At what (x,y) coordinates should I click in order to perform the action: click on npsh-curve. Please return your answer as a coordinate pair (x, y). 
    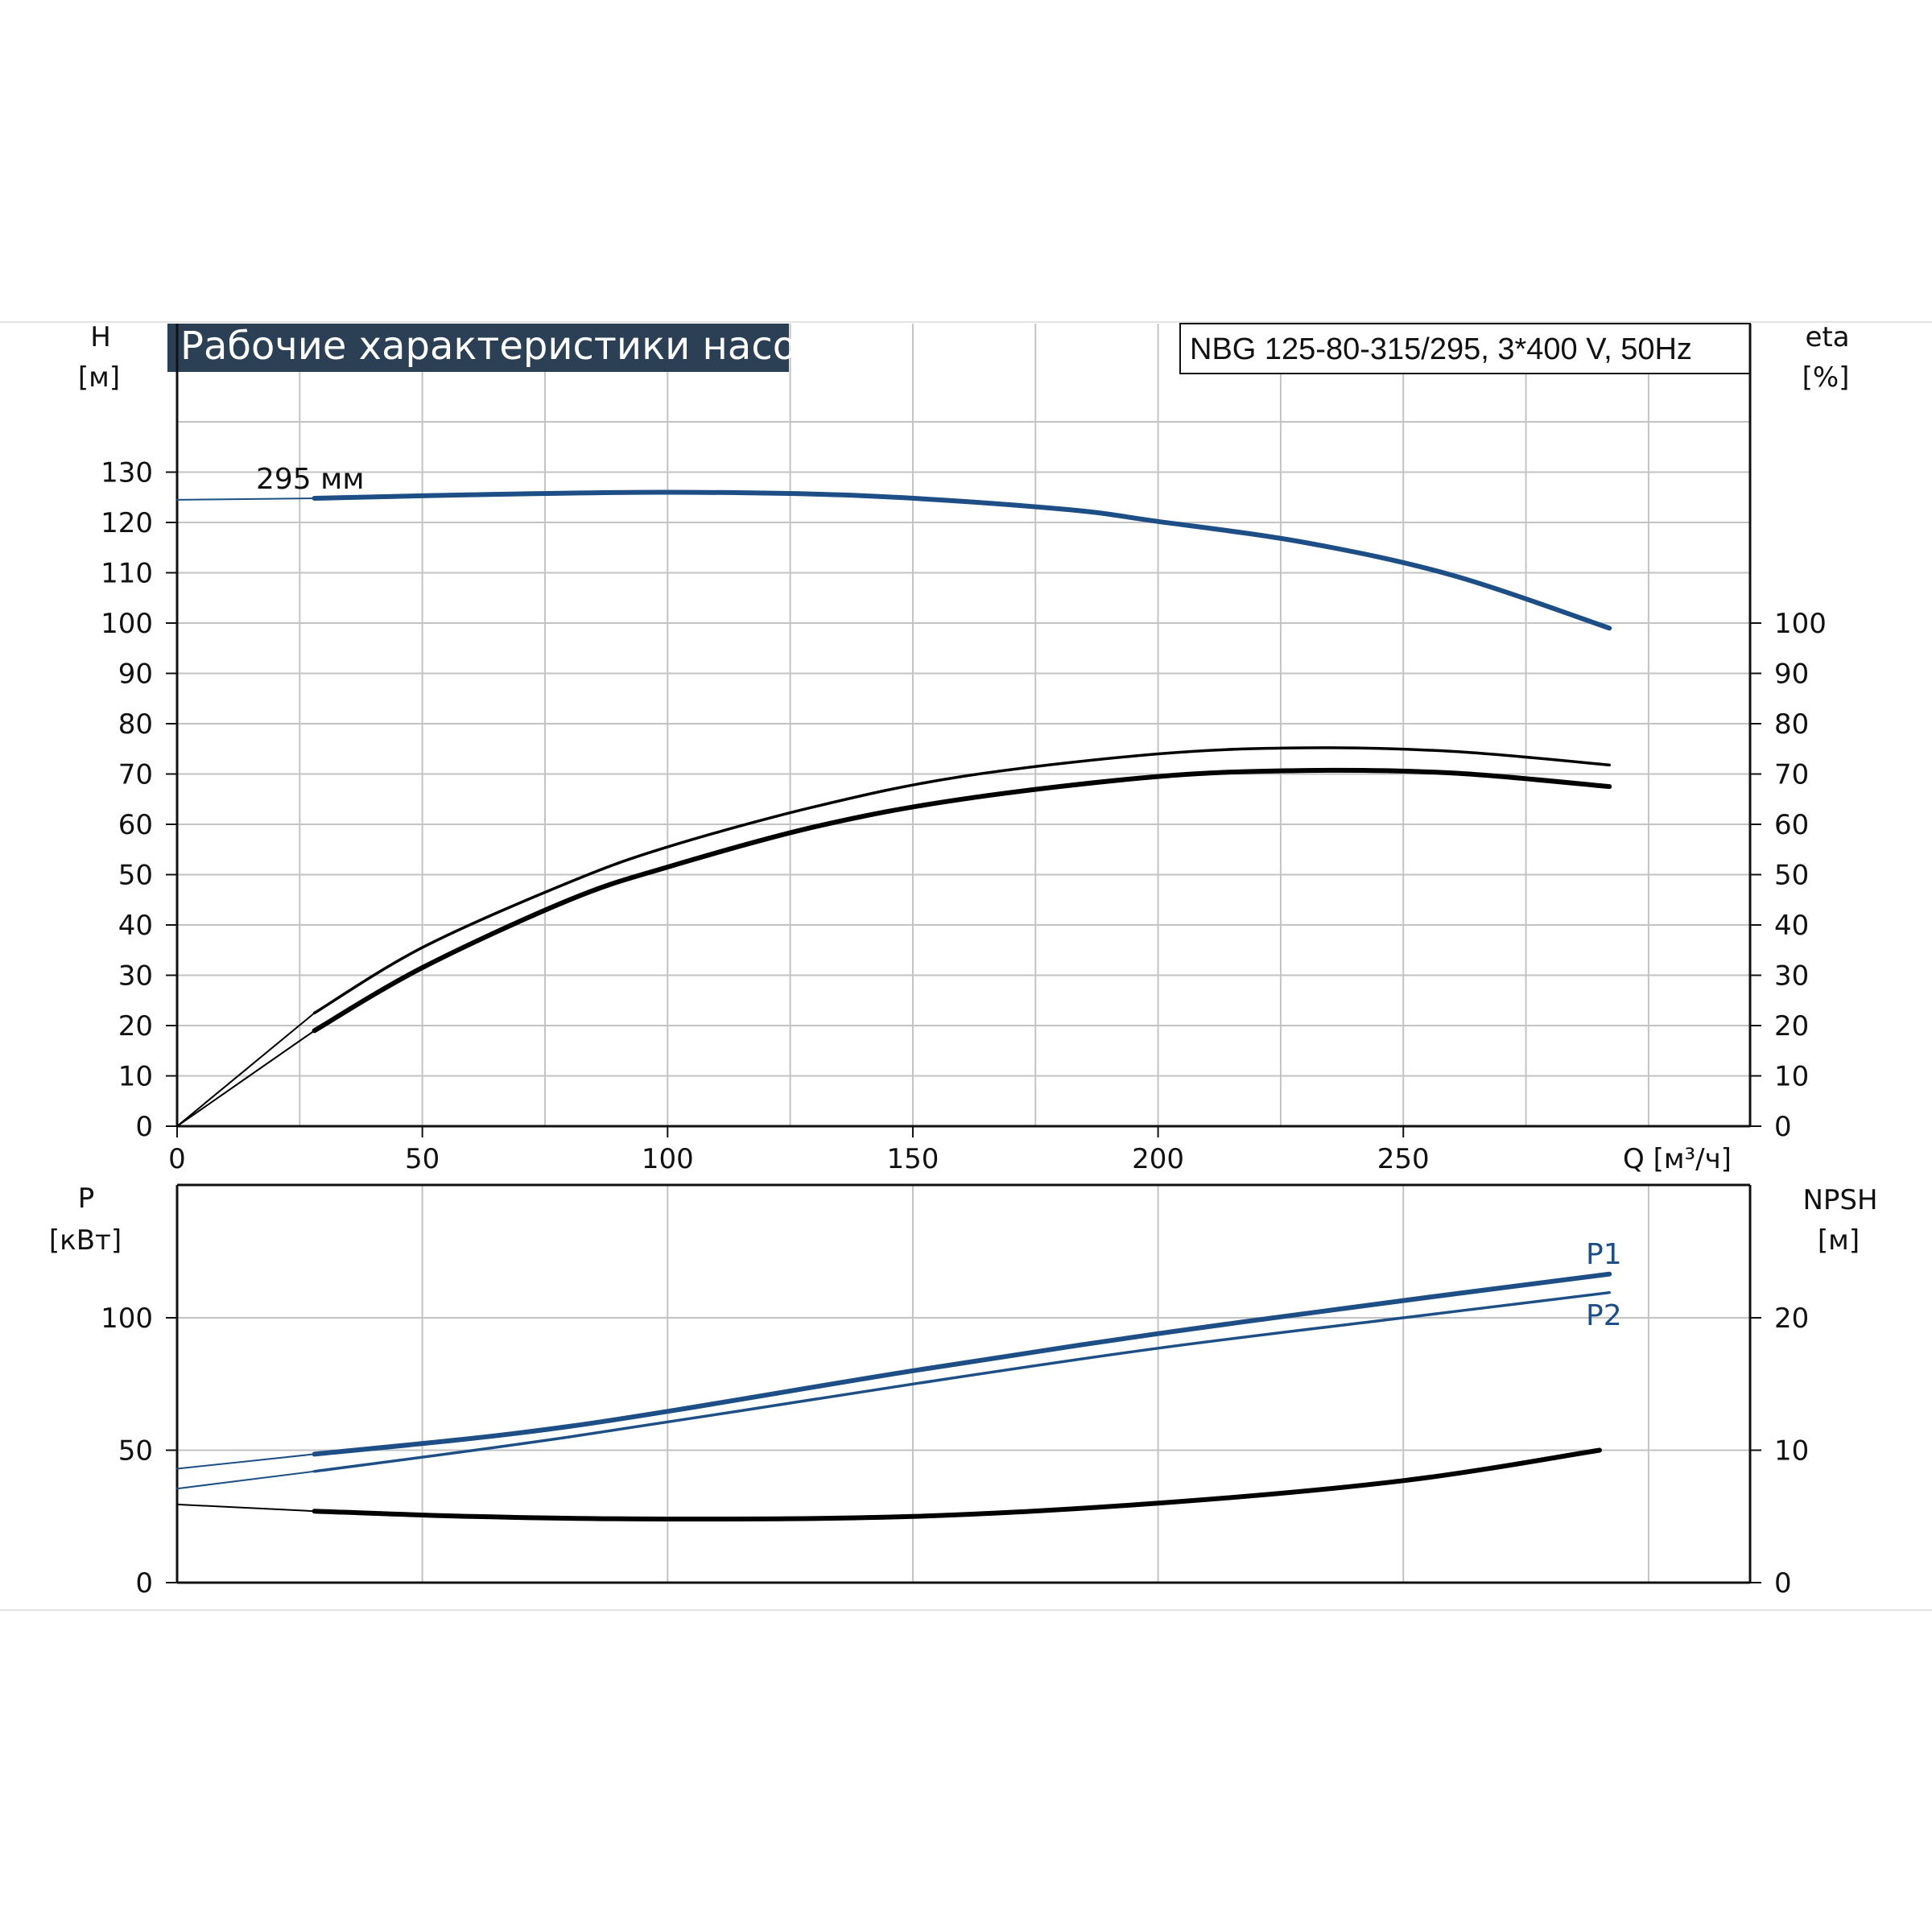
    Looking at the image, I should click on (957, 1484).